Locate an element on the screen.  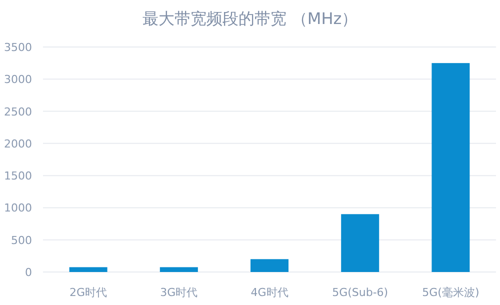
y-tick-label: 1000 is located at coordinates (18, 208).